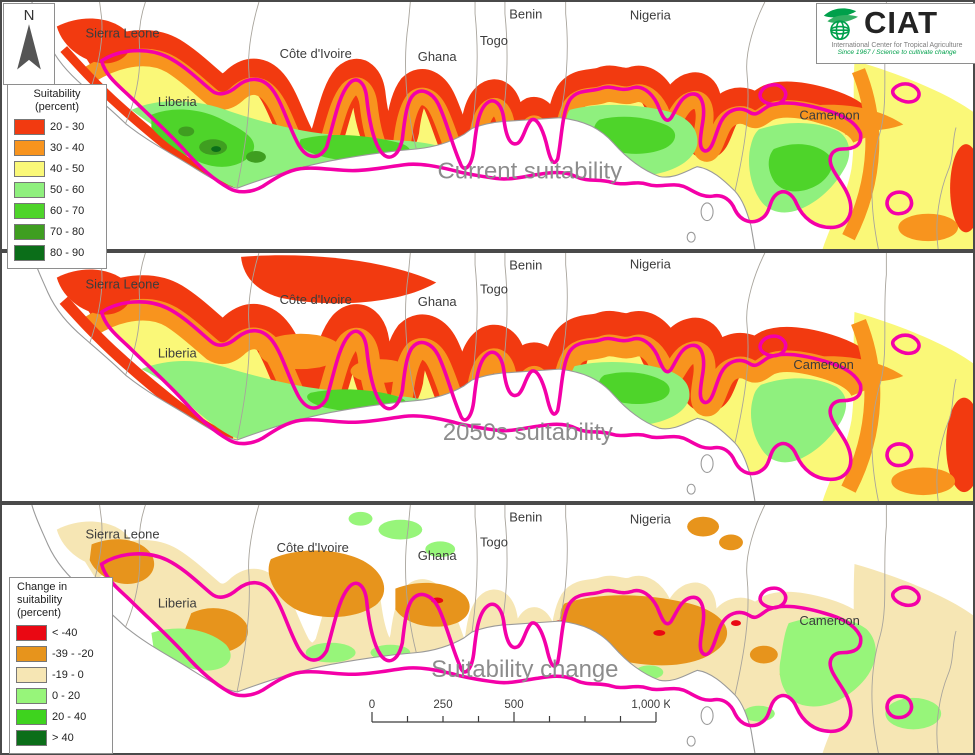 This screenshot has height=755, width=975. What do you see at coordinates (524, 669) in the screenshot?
I see `panel-title-change: Suitability change` at bounding box center [524, 669].